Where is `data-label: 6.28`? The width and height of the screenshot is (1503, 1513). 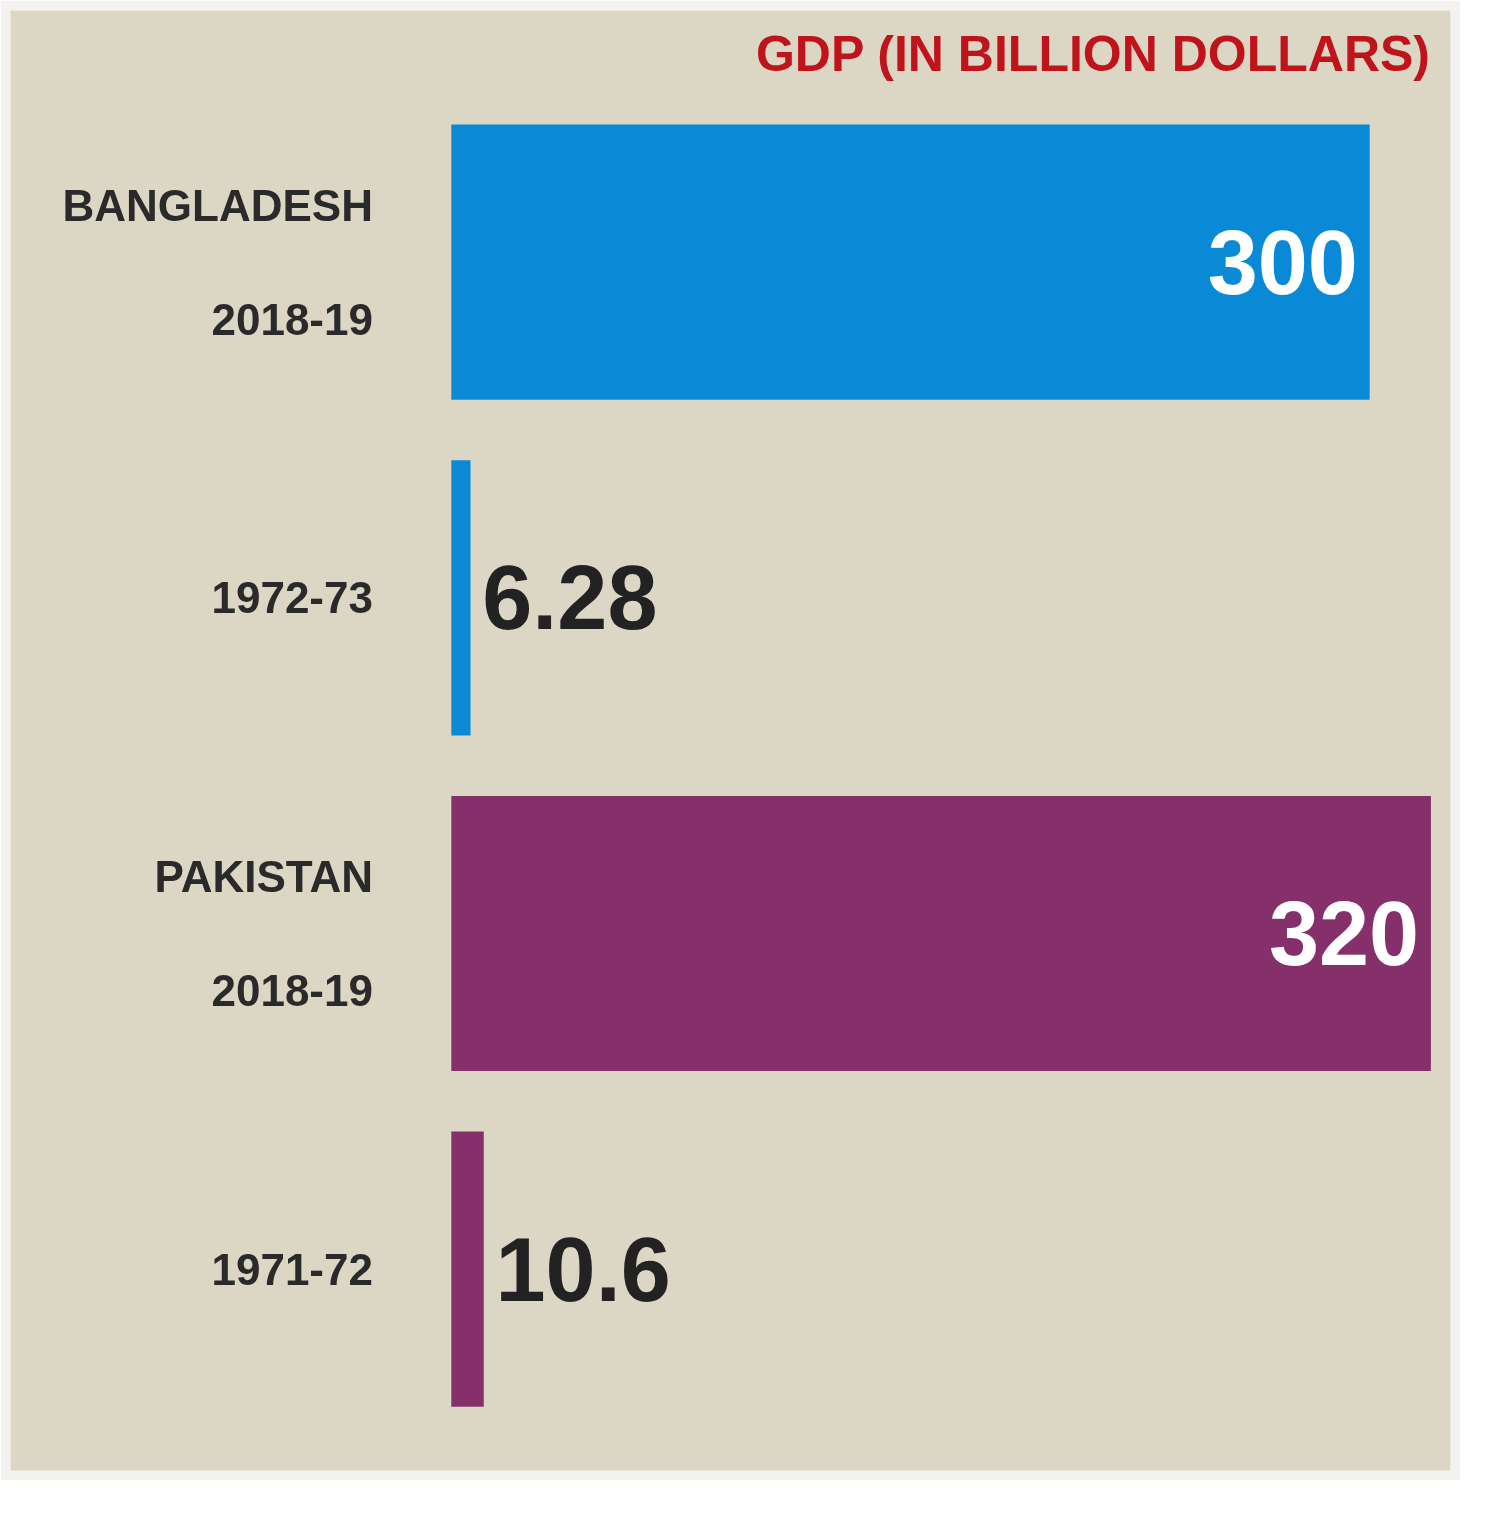
data-label: 6.28 is located at coordinates (570, 598).